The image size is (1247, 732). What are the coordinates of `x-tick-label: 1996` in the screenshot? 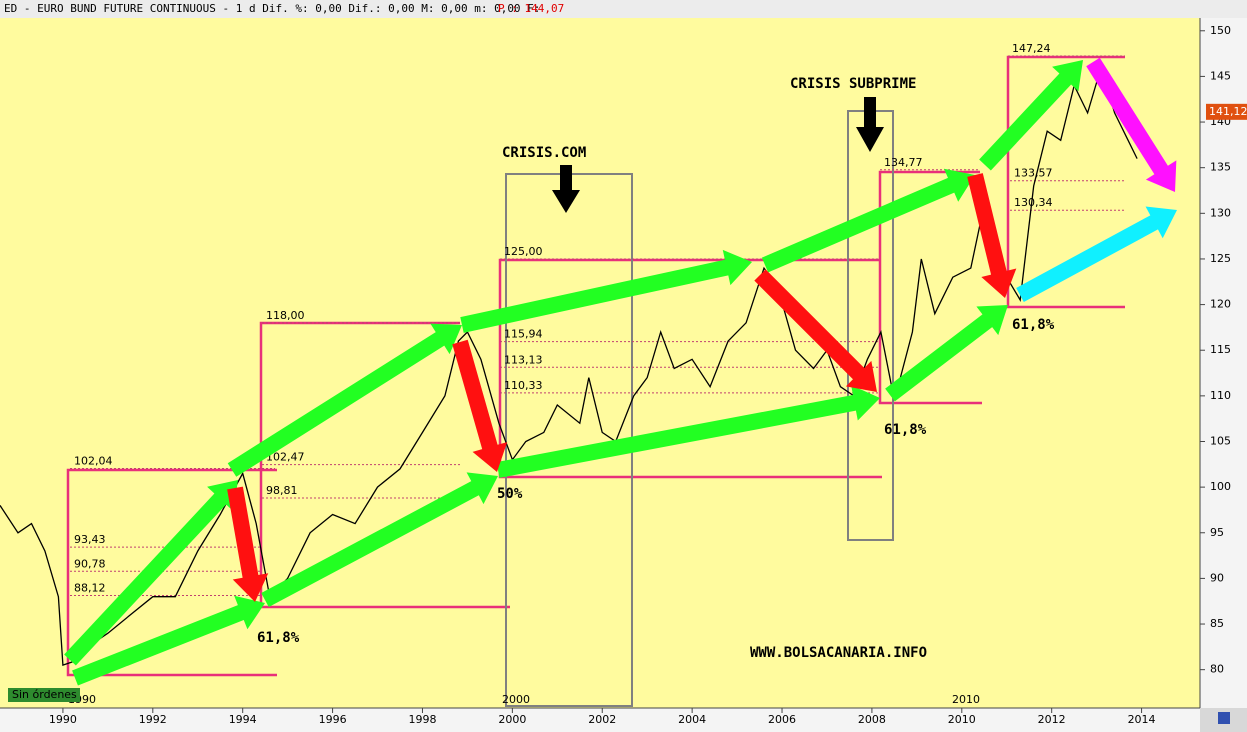 It's located at (333, 719).